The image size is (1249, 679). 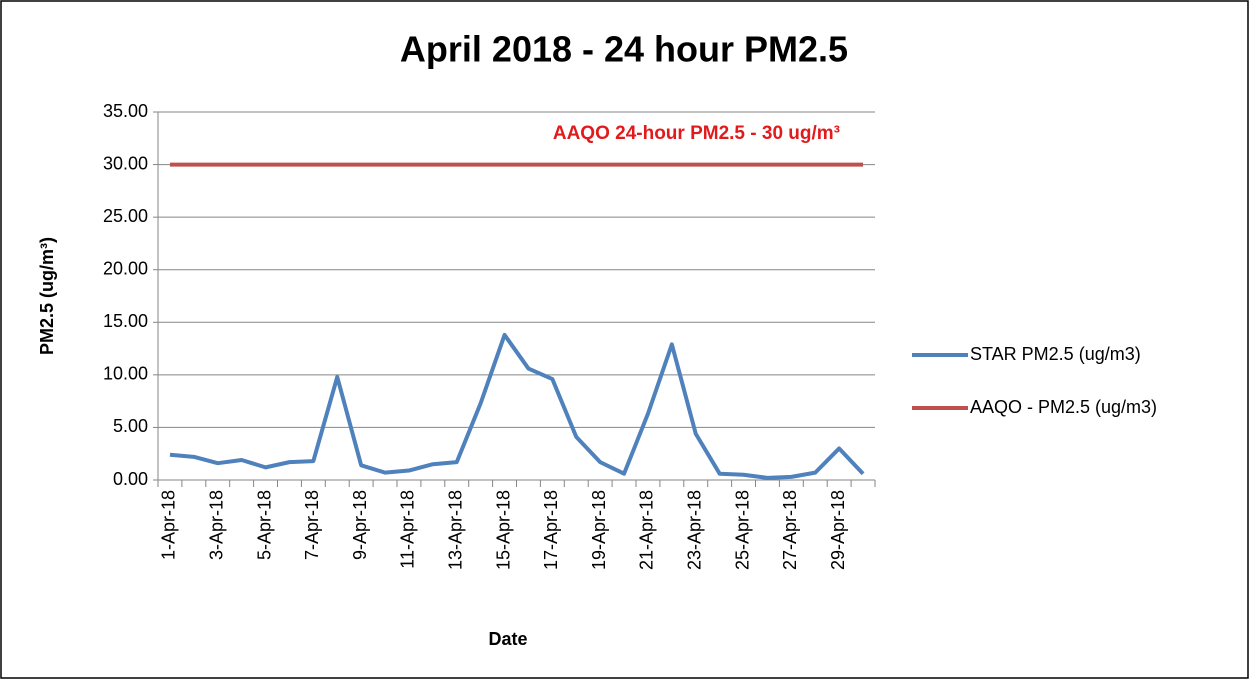 What do you see at coordinates (130, 426) in the screenshot?
I see `y-tick-label: 5.00` at bounding box center [130, 426].